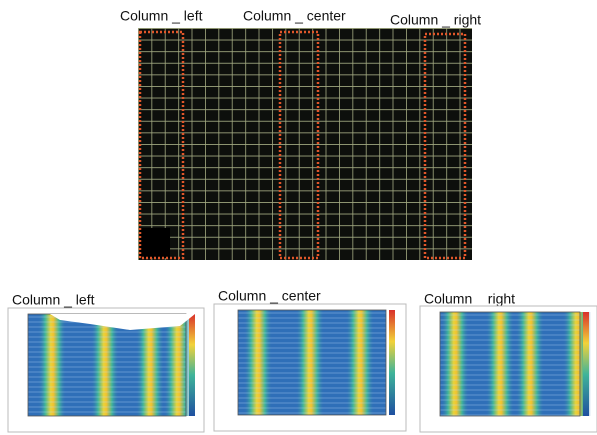 The image size is (597, 435). I want to click on dark-corner, so click(155, 243).